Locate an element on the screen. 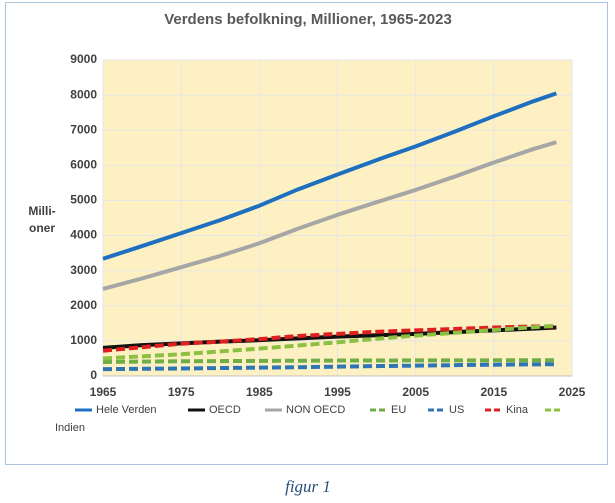 Image resolution: width=615 pixels, height=503 pixels. legend-label: Kina is located at coordinates (517, 410).